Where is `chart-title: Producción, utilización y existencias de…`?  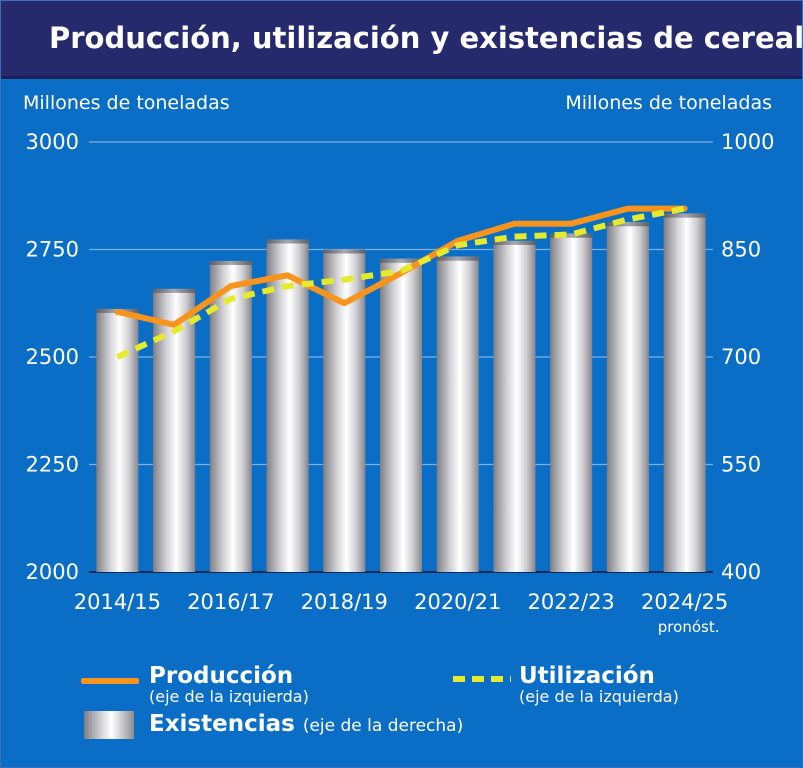
chart-title: Producción, utilización y existencias de… is located at coordinates (426, 38).